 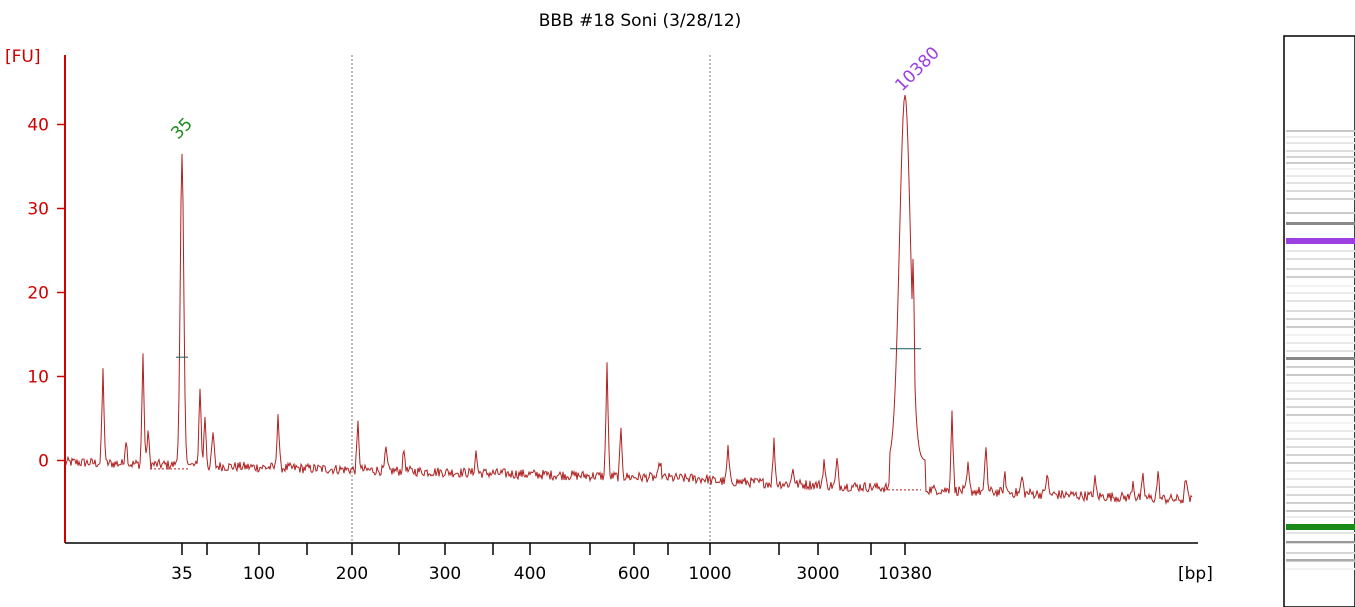 What do you see at coordinates (38, 210) in the screenshot?
I see `y-tick-label: 30` at bounding box center [38, 210].